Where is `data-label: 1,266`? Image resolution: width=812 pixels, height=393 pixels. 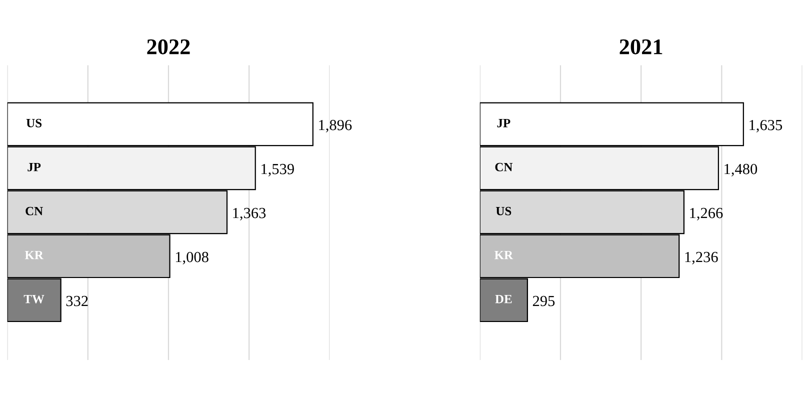 data-label: 1,266 is located at coordinates (706, 214).